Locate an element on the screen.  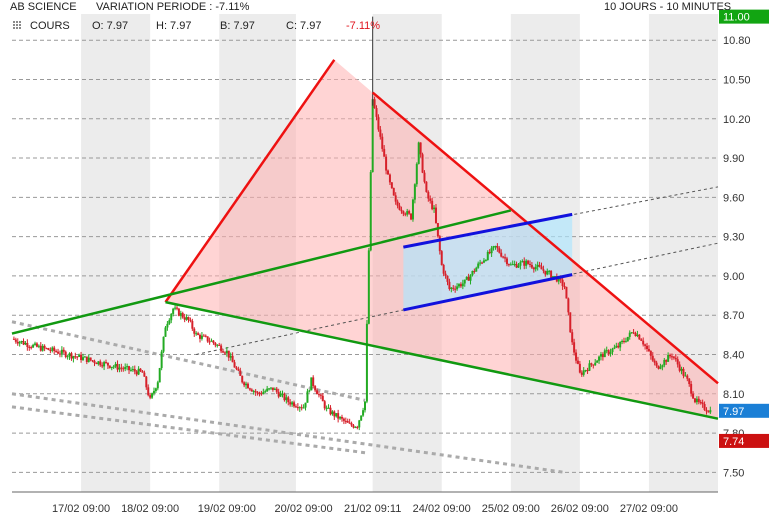
x-tick-label: 25/02 09:00 is located at coordinates (511, 509).